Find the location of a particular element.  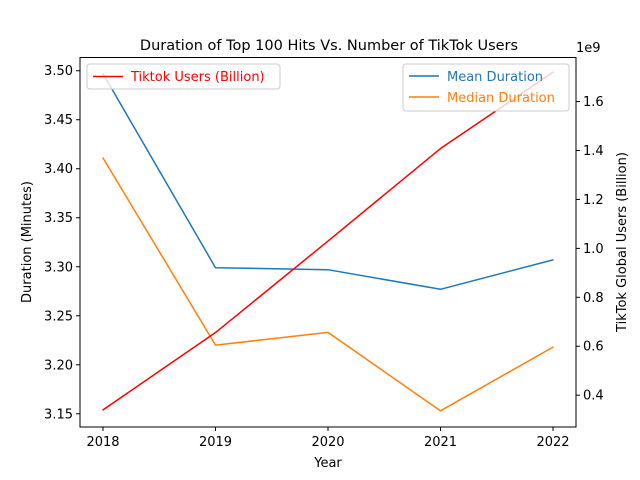

y-right-tick-label-0.6: 0.6 is located at coordinates (593, 347).